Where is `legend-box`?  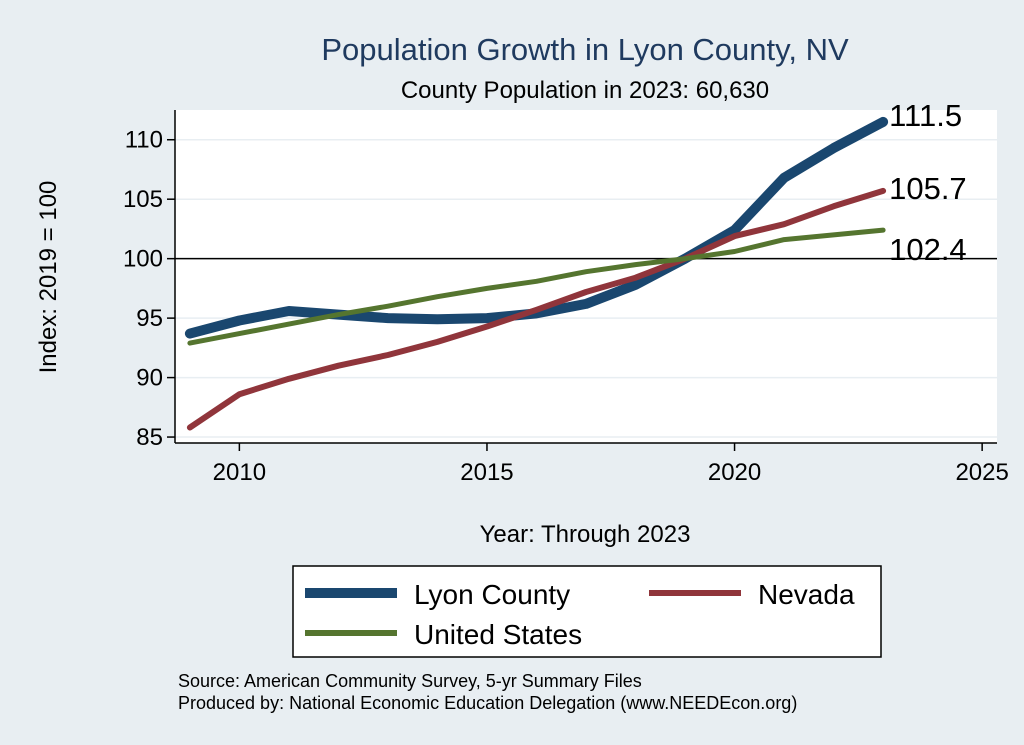 legend-box is located at coordinates (587, 611).